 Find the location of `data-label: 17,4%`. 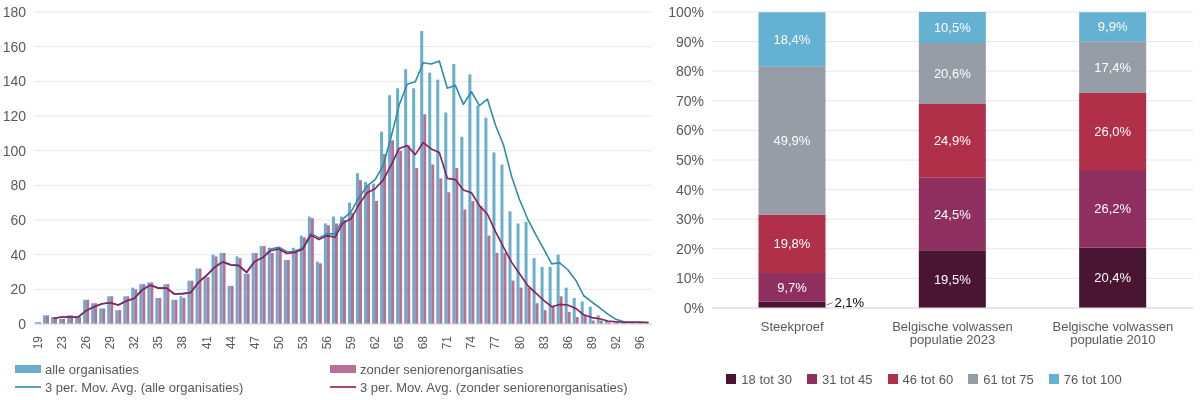

data-label: 17,4% is located at coordinates (1113, 67).